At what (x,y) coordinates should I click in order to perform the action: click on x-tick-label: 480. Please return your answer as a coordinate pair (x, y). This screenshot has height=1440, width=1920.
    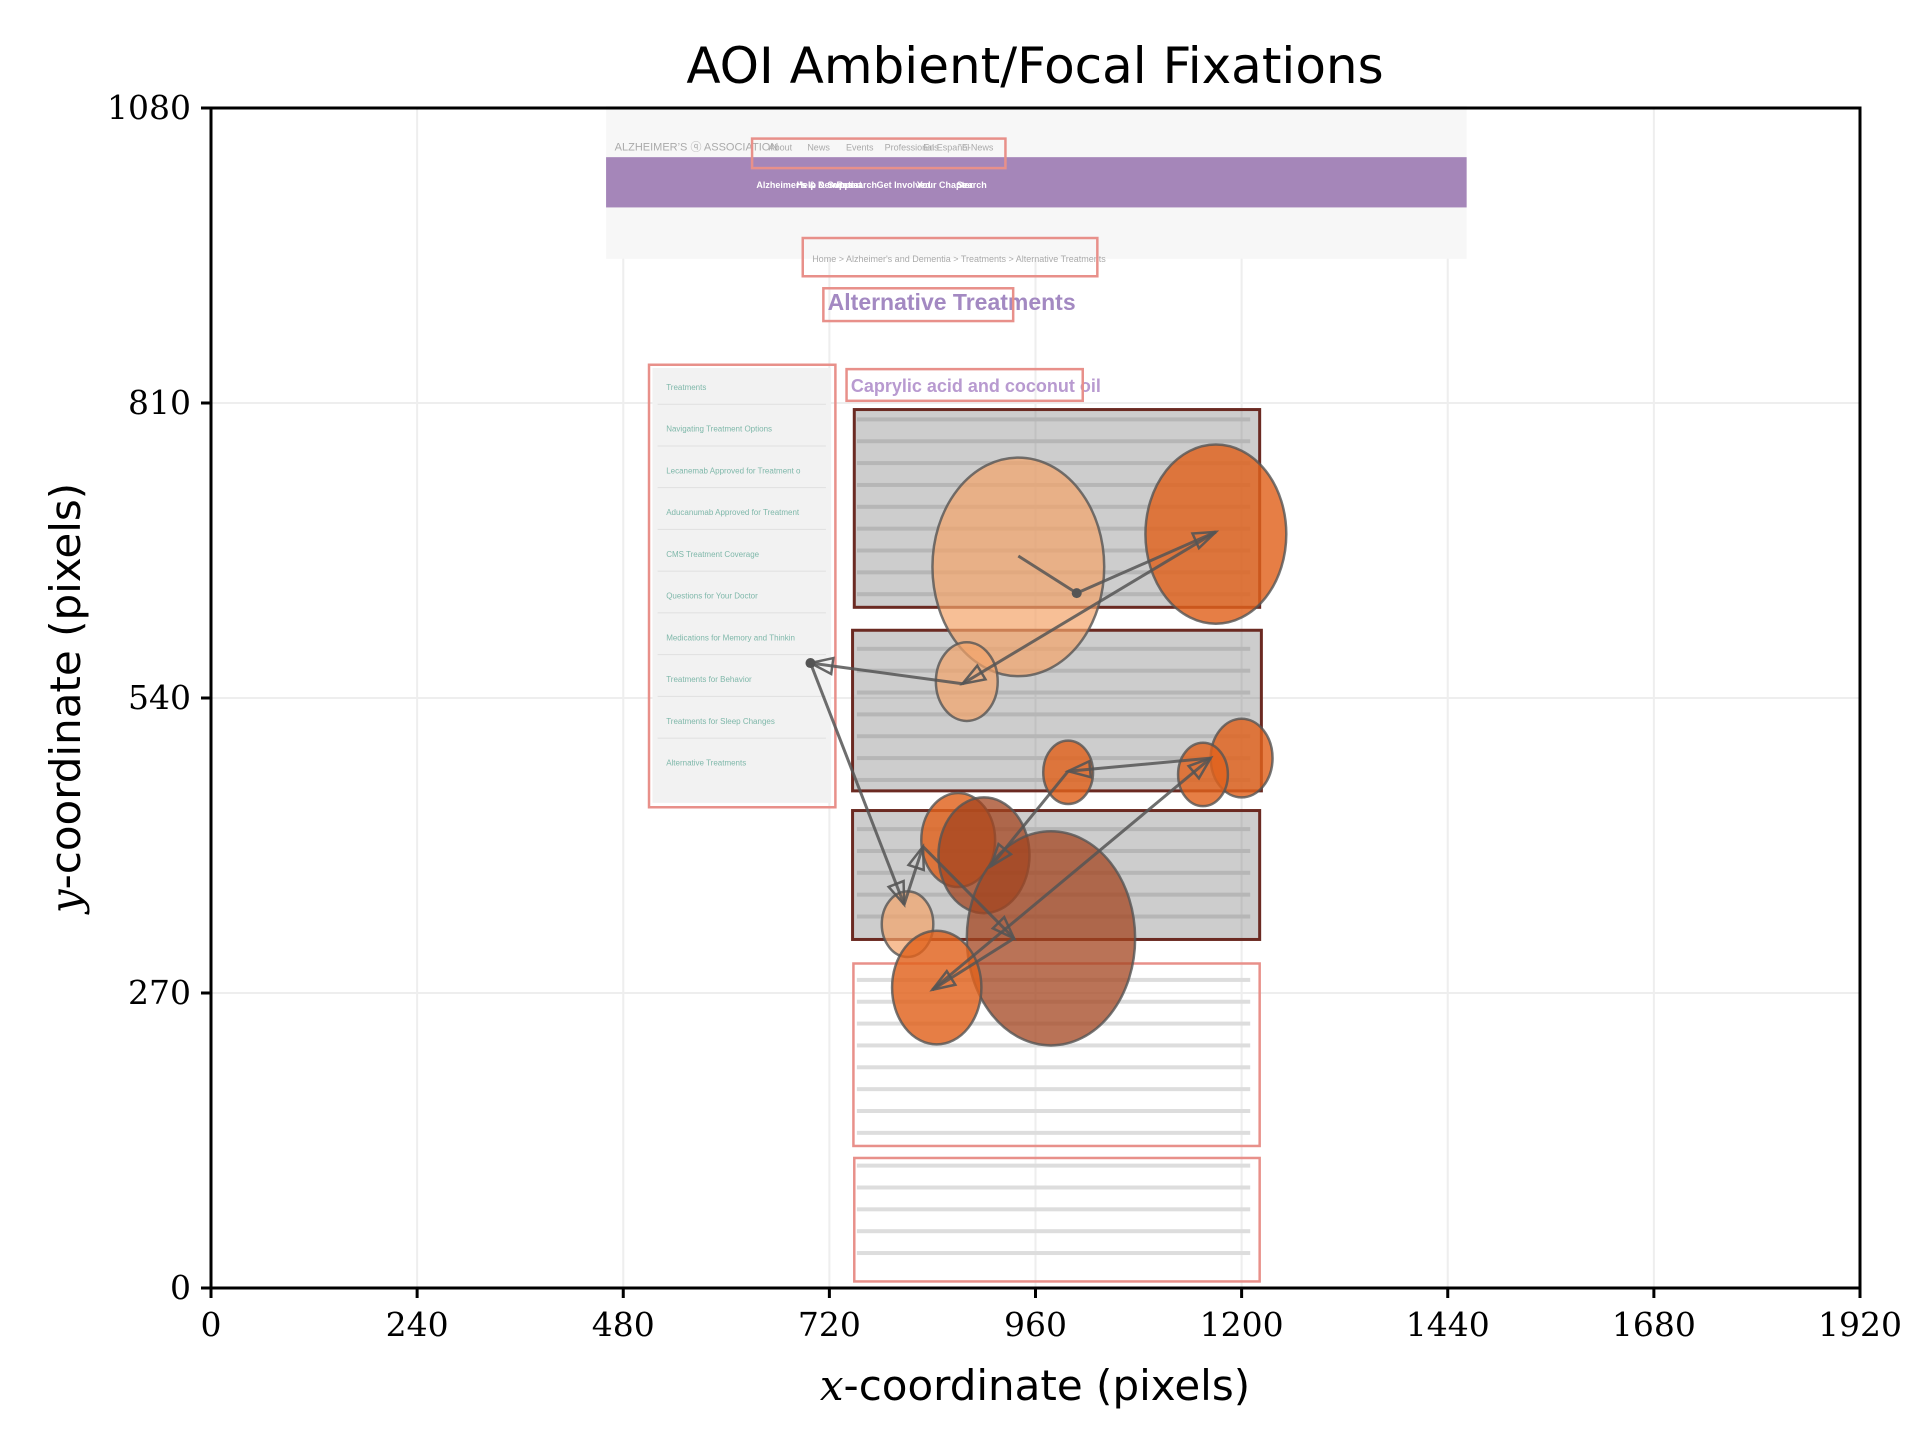
    Looking at the image, I should click on (623, 1324).